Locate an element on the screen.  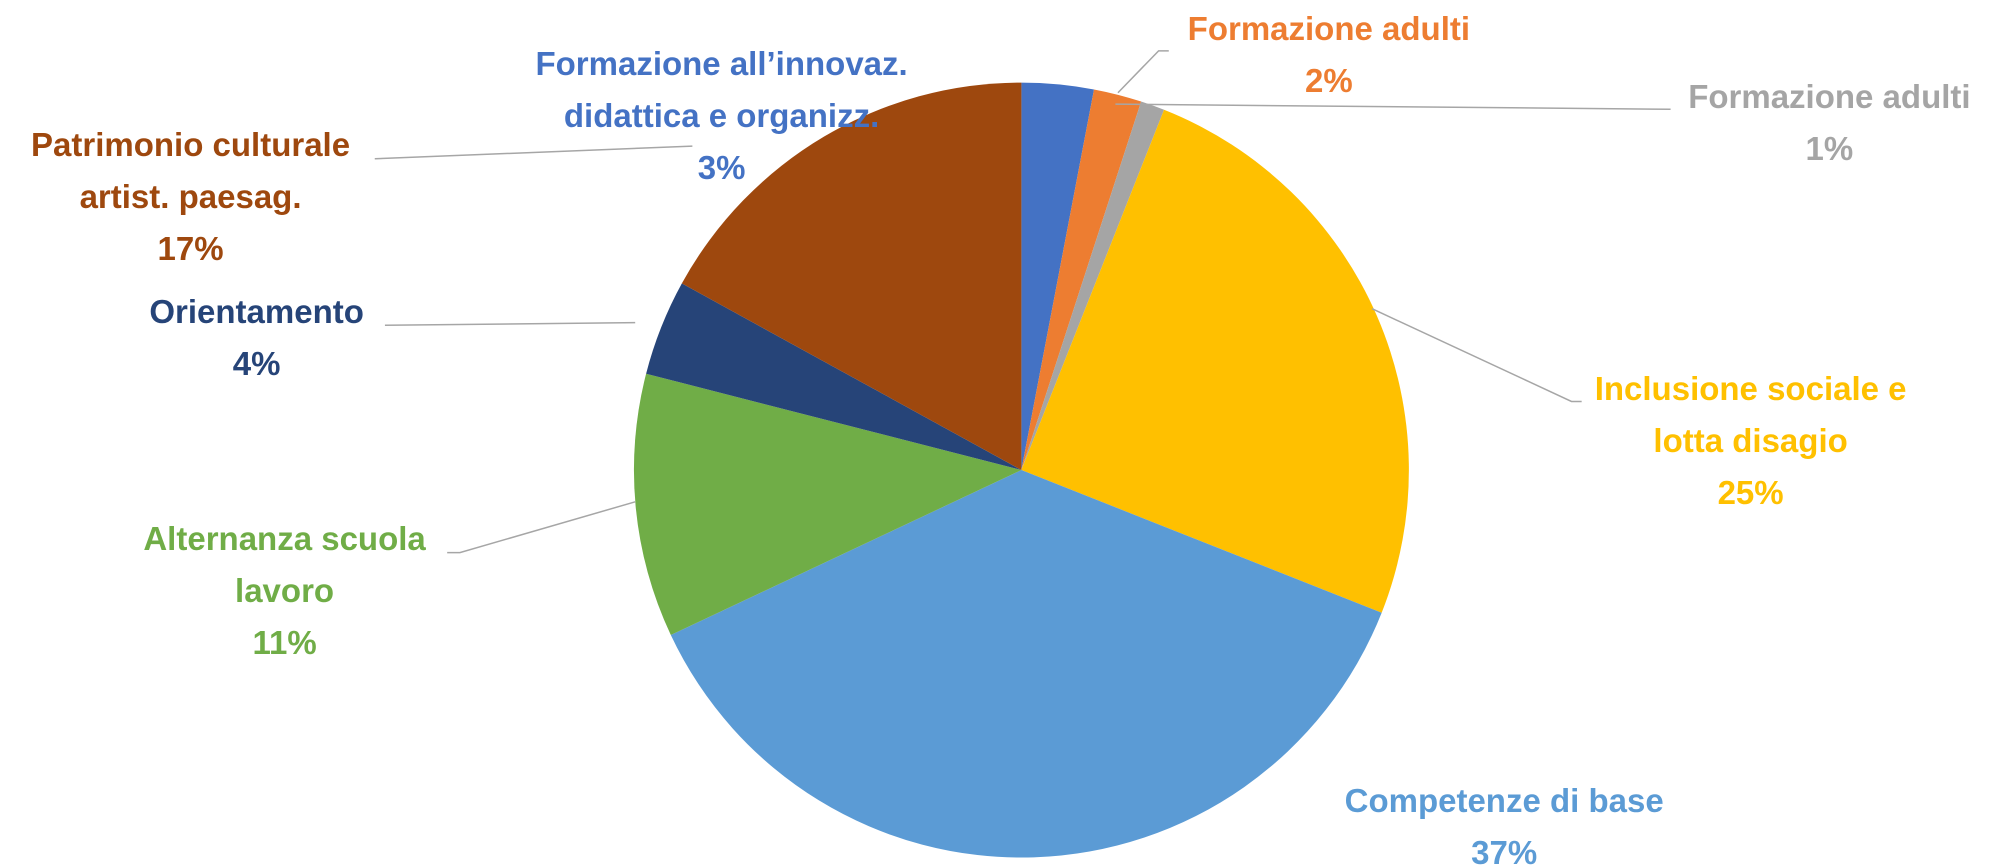
category-label: Inclusione sociale e lotta disagio is located at coordinates (1750, 414).